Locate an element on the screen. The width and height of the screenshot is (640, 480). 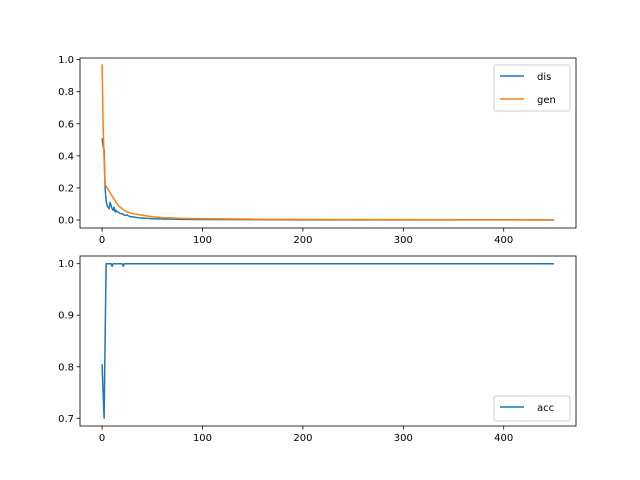
series-line-dis is located at coordinates (327, 179).